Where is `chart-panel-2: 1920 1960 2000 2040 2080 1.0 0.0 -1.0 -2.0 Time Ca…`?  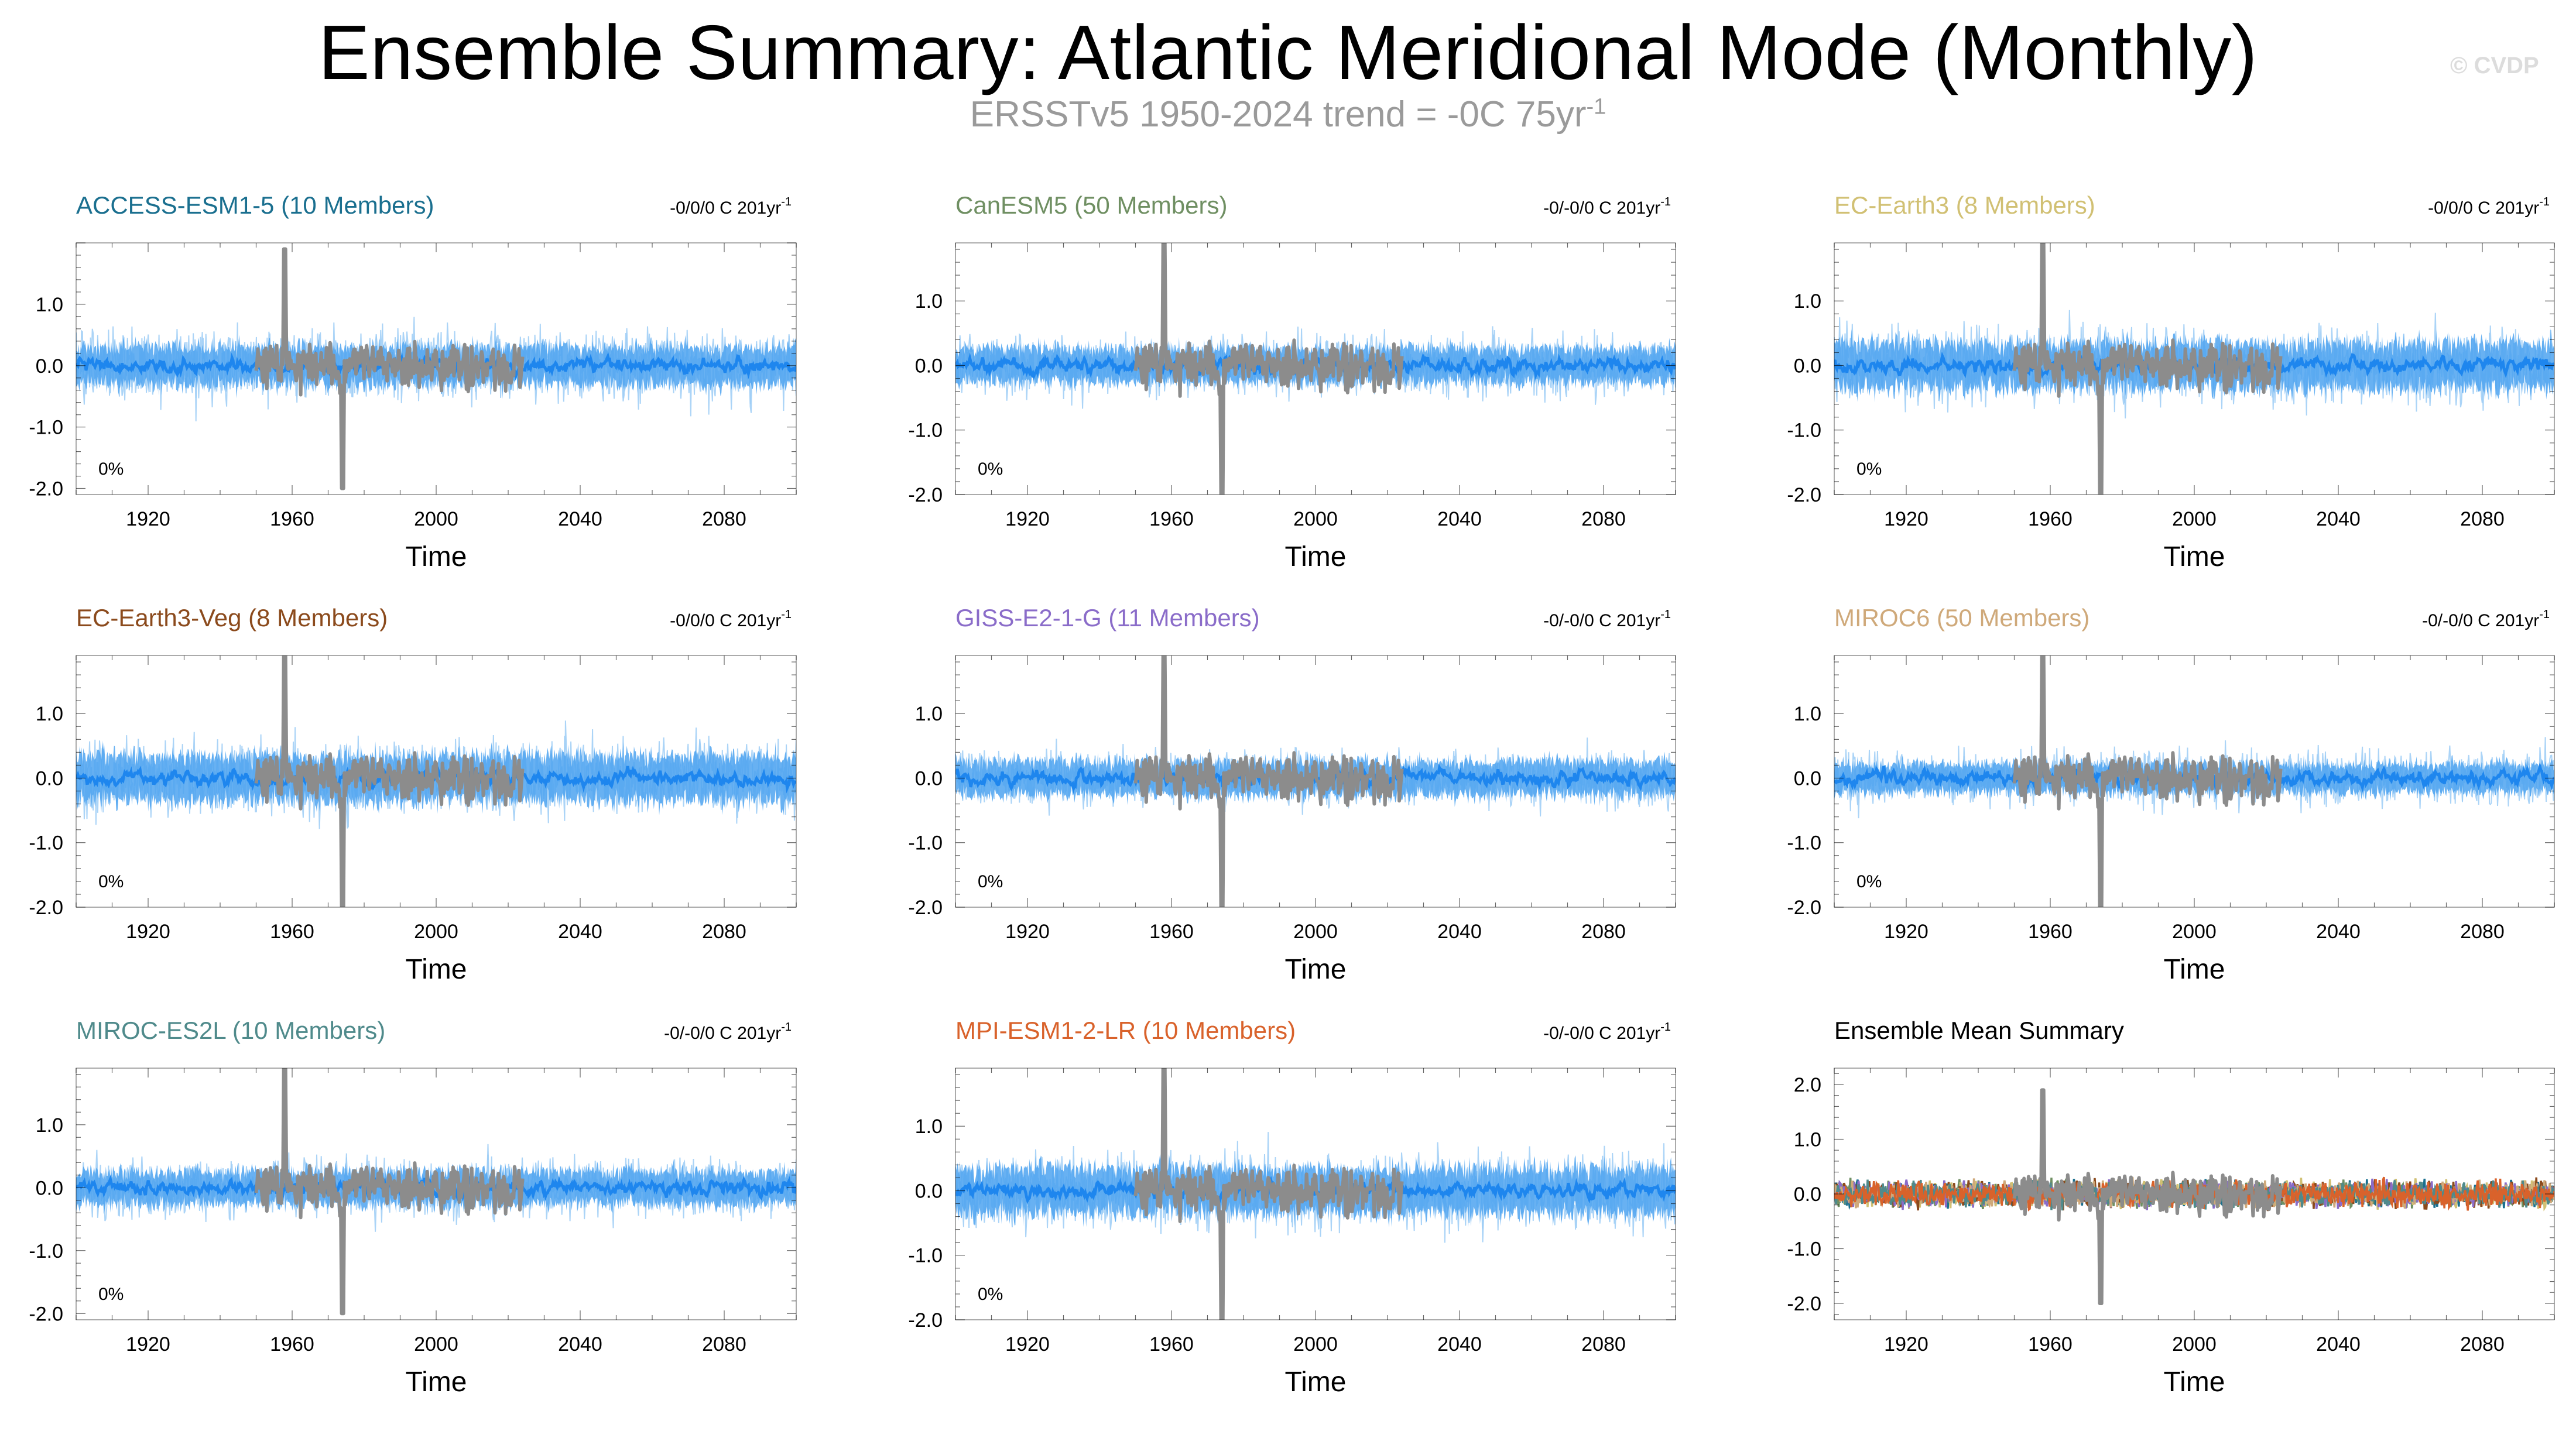
chart-panel-2: 1920 1960 2000 2040 2080 1.0 0.0 -1.0 -2.0 Time Ca… is located at coordinates (1292, 381).